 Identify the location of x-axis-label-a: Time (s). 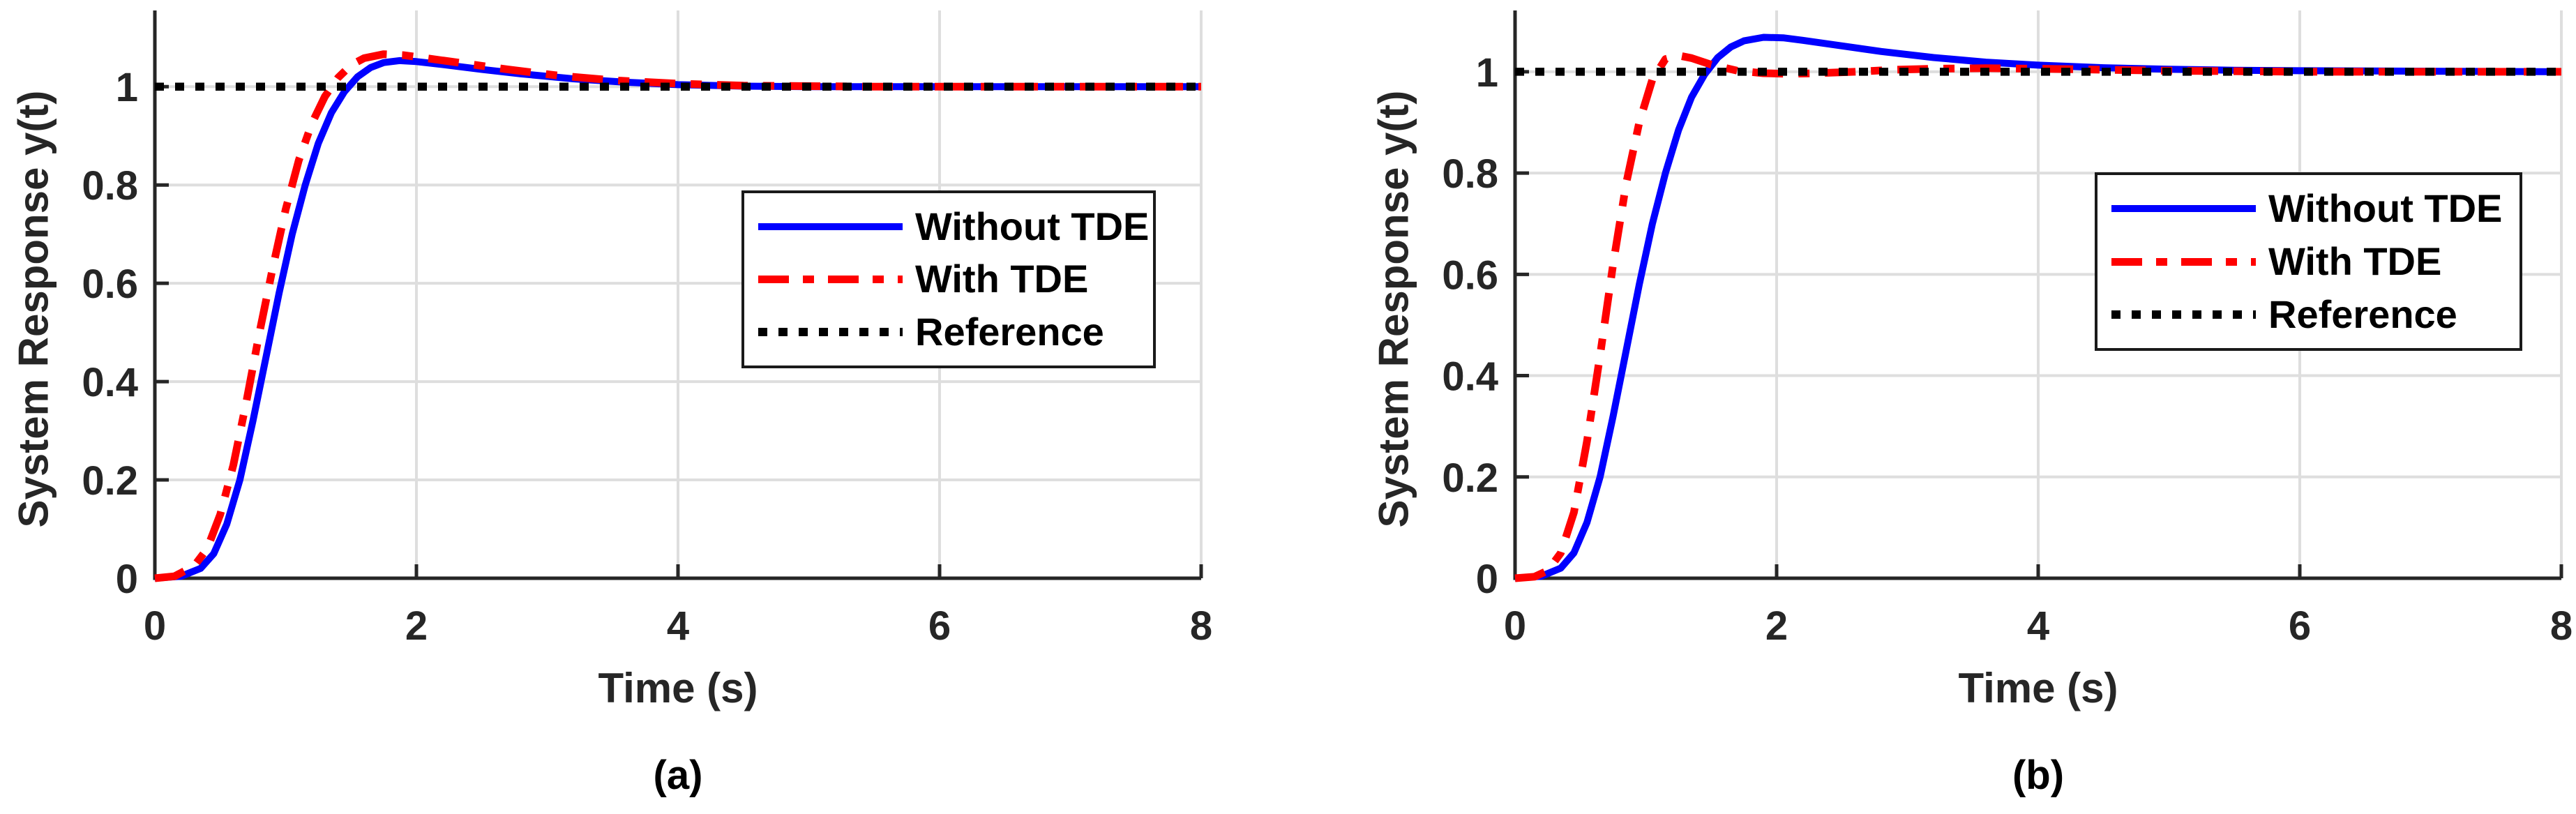
(678, 688).